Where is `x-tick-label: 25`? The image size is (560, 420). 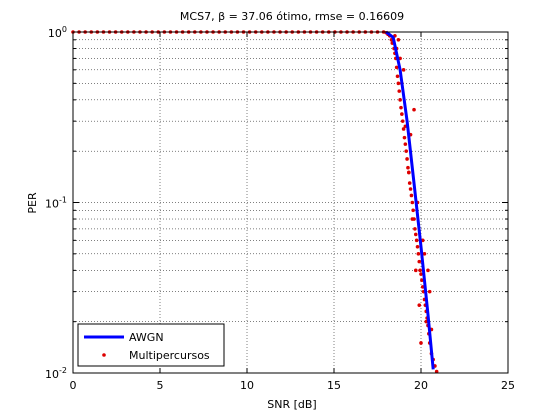 x-tick-label: 25 is located at coordinates (508, 385).